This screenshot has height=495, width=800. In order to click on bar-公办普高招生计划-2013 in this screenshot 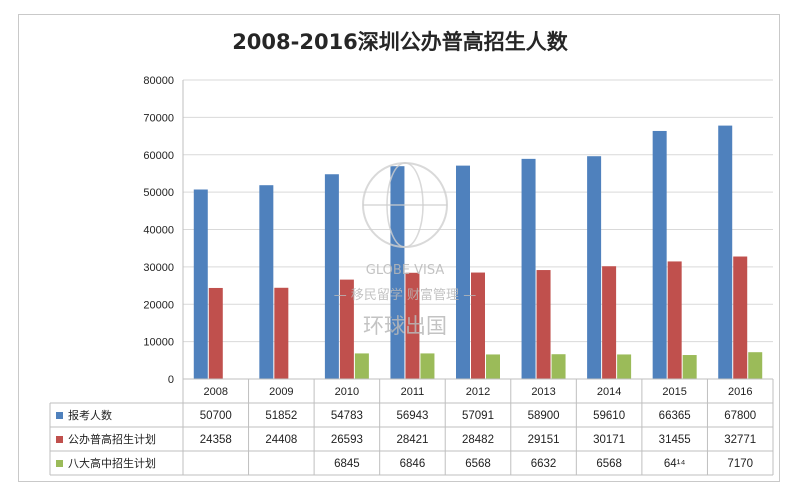, I will do `click(543, 324)`.